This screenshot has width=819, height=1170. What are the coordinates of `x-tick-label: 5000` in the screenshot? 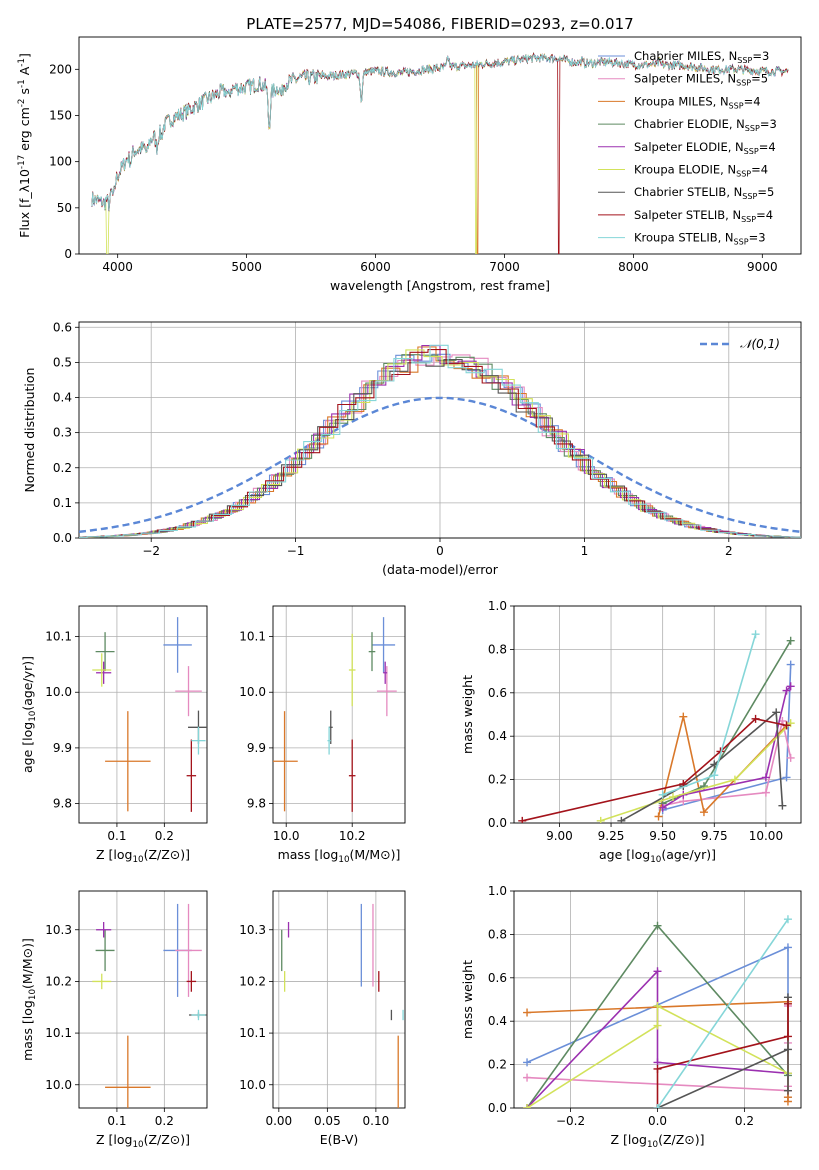 It's located at (246, 267).